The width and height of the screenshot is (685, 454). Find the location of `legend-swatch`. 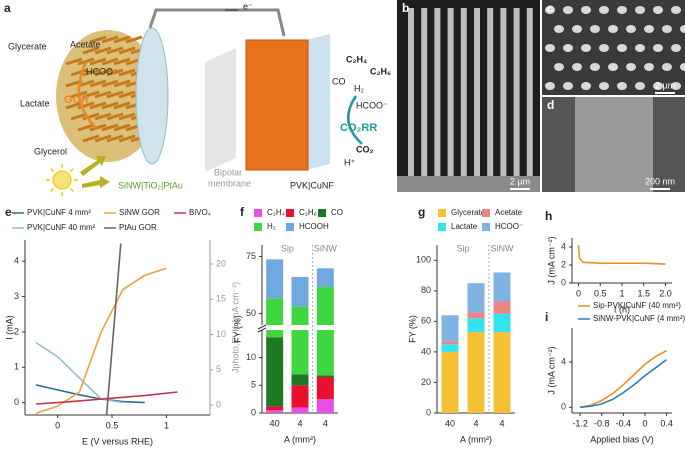

legend-swatch is located at coordinates (442, 227).